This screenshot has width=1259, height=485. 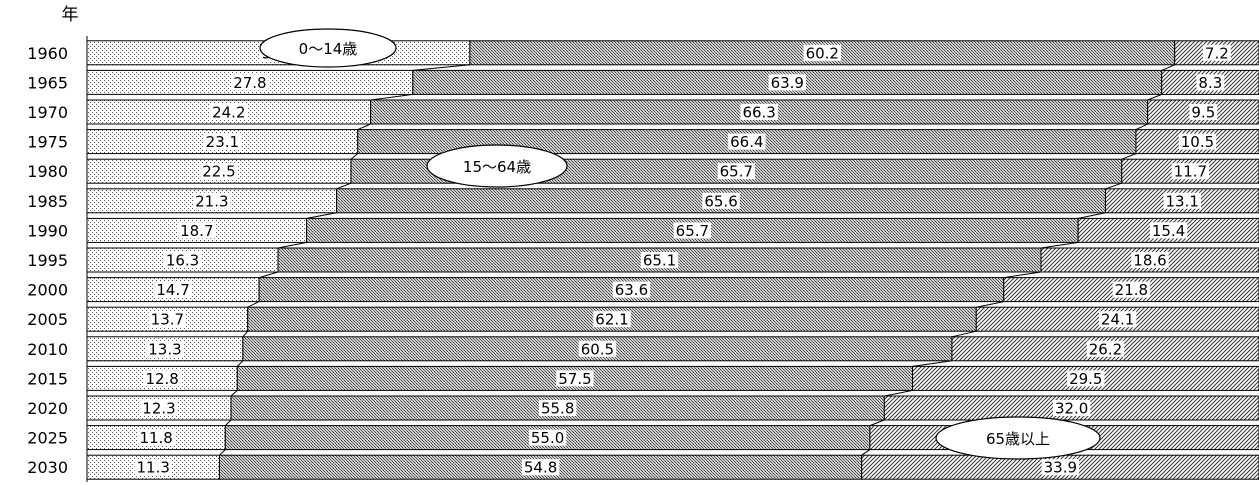 I want to click on svg-text: 27.8, so click(x=249, y=83).